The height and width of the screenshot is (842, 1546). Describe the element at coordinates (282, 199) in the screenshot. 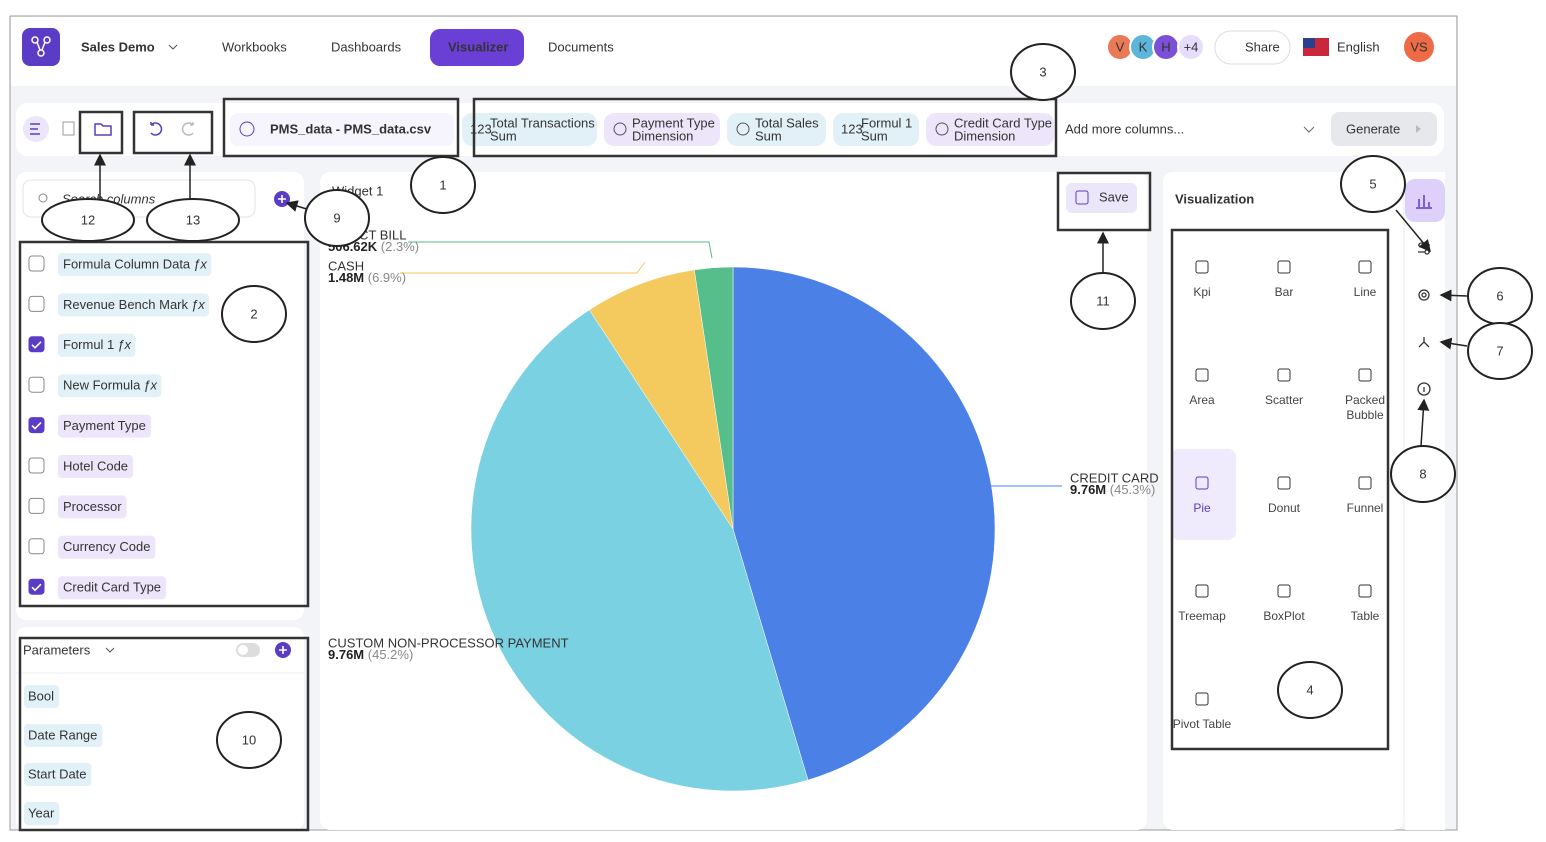

I see `plus-icon` at that location.